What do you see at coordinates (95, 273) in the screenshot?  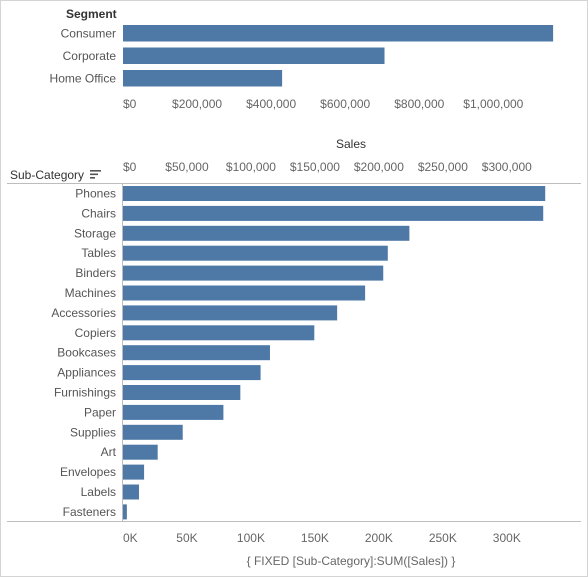 I see `sub-category-label: Binders` at bounding box center [95, 273].